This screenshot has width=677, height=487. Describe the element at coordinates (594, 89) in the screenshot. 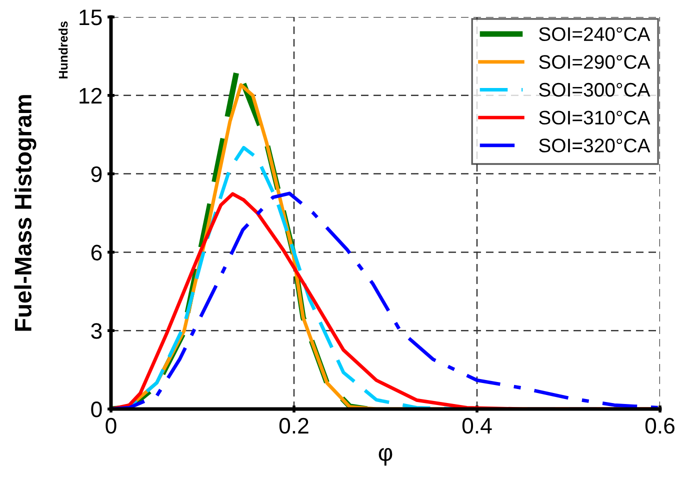

I see `legend-label: SOI=300°CA` at that location.